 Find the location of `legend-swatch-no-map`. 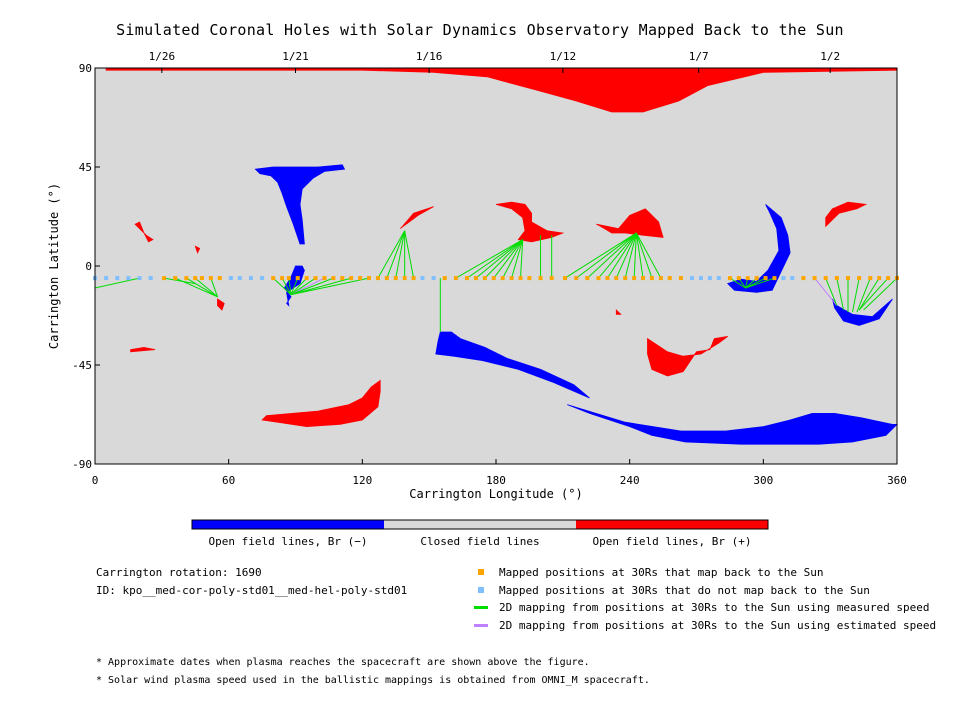

legend-swatch-no-map is located at coordinates (481, 590).